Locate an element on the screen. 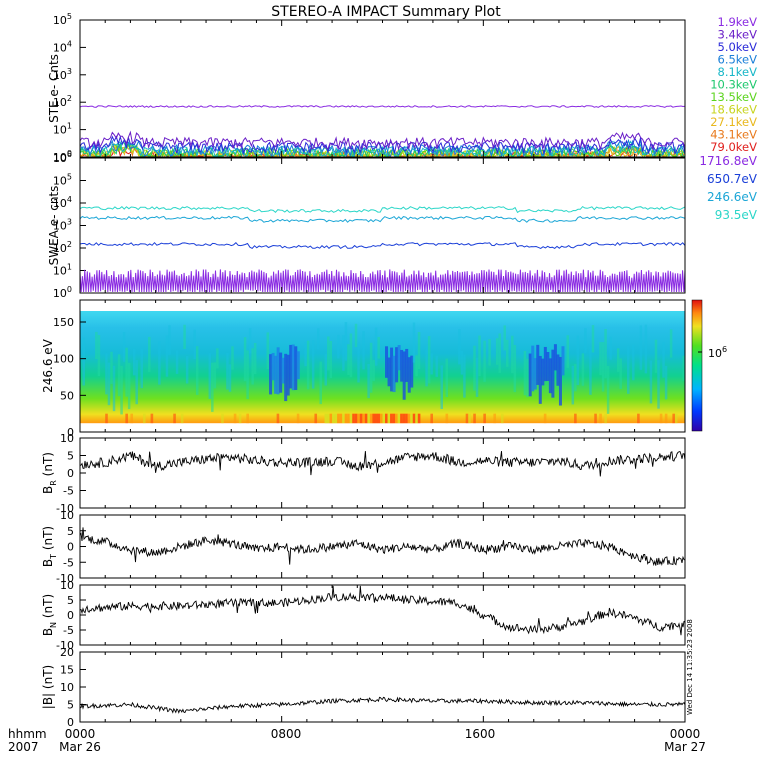 The height and width of the screenshot is (780, 780). br-ytick-label: -5 is located at coordinates (68, 491).